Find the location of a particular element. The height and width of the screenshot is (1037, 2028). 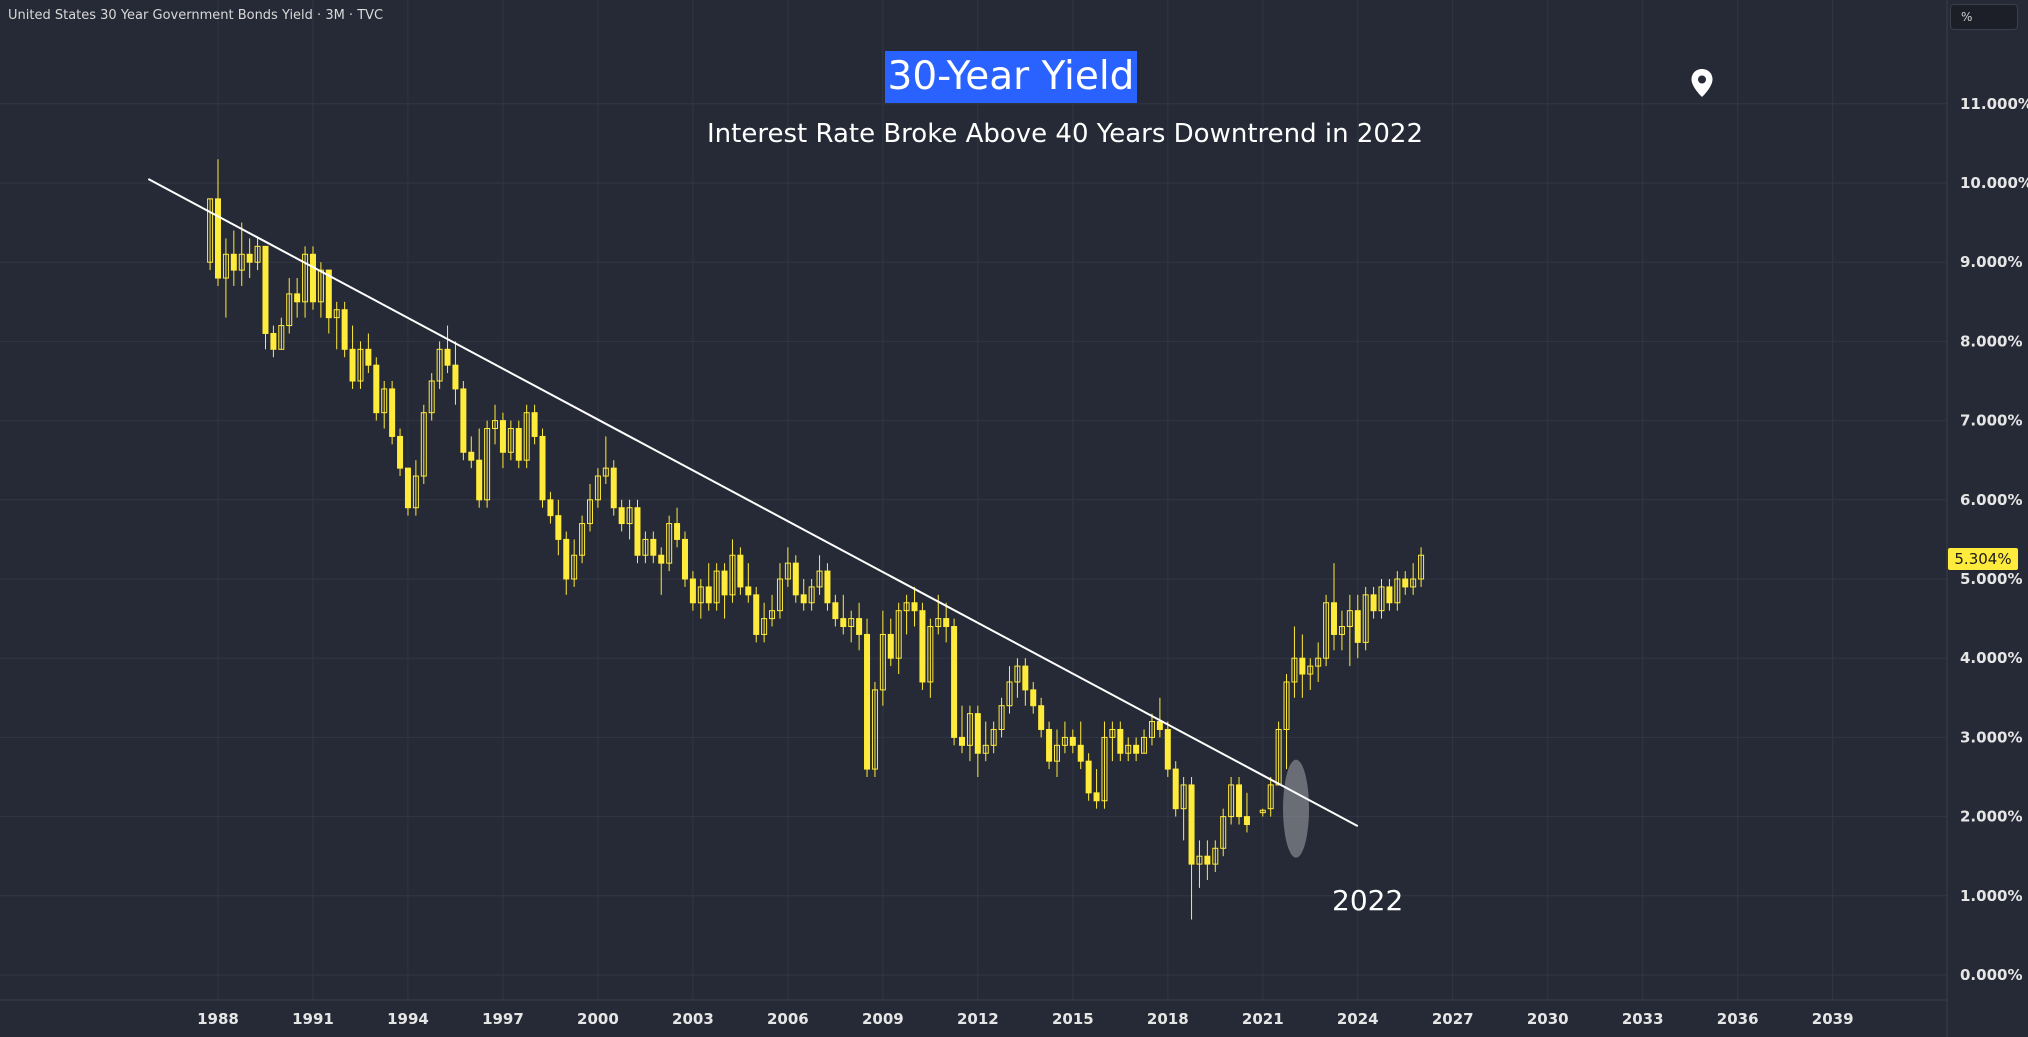

last-price-tag: 5.304% is located at coordinates (1983, 559).